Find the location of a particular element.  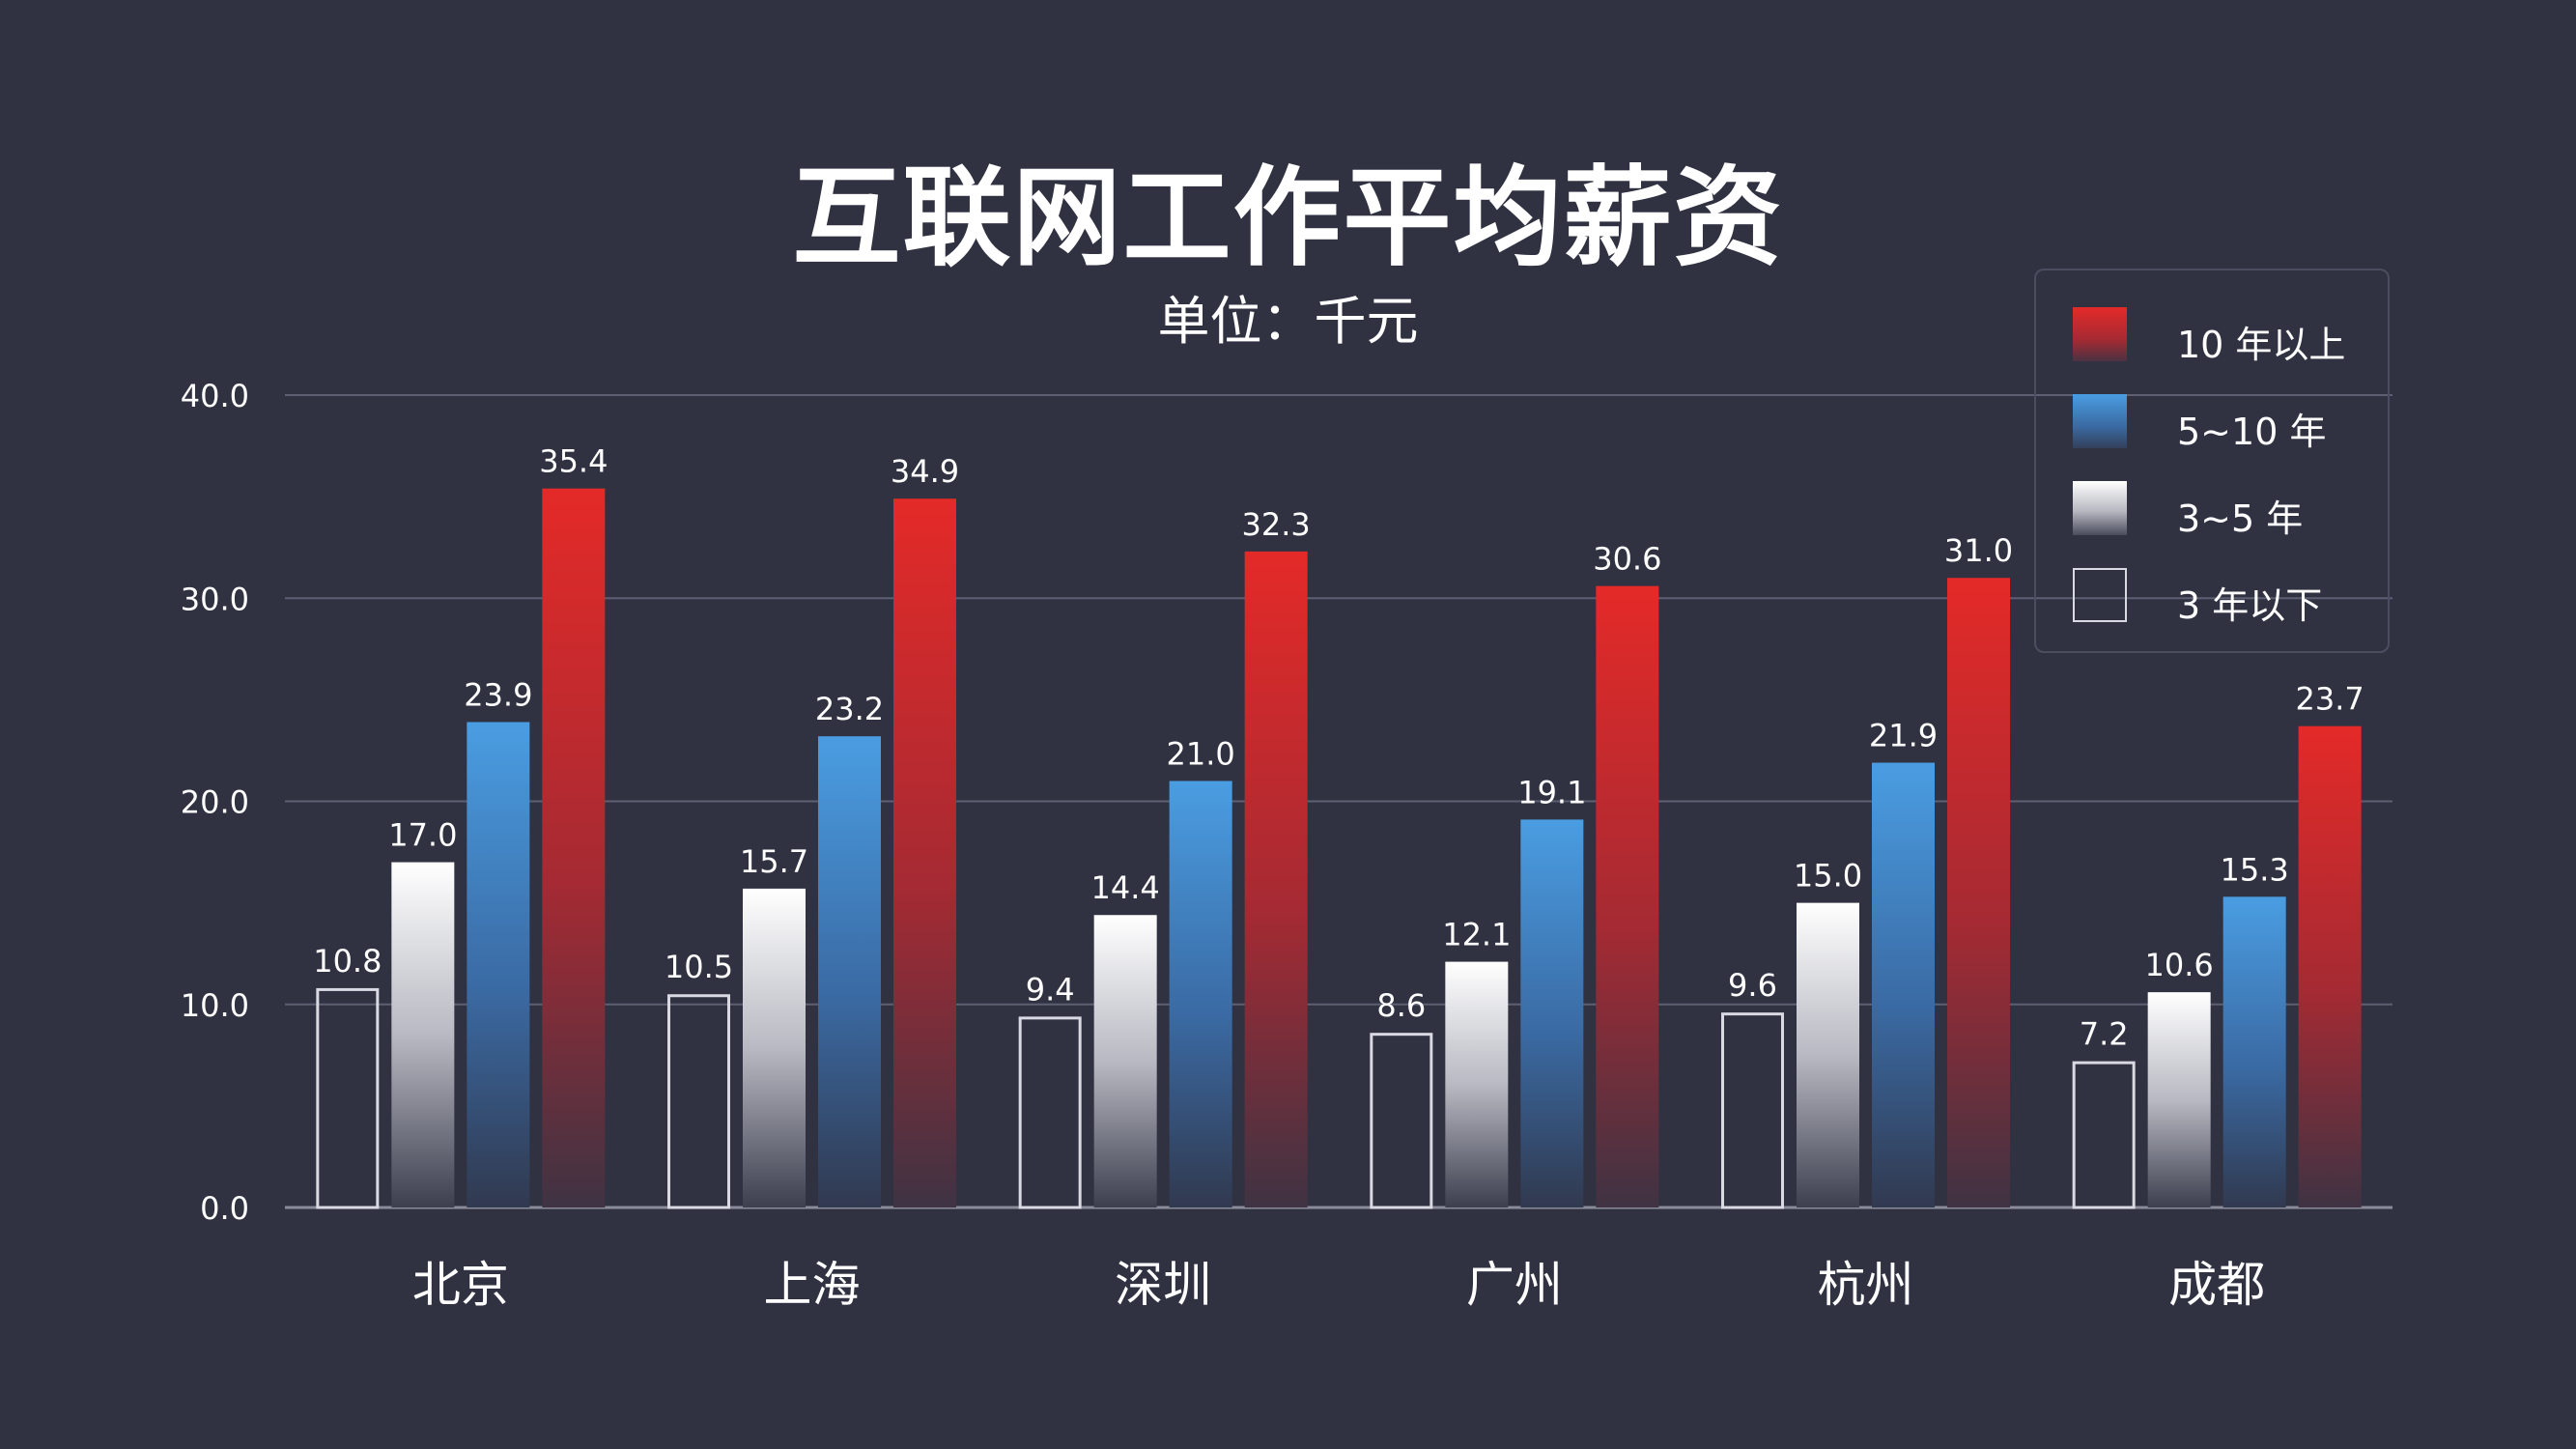

x-tick-label: 成都 is located at coordinates (2216, 1285).